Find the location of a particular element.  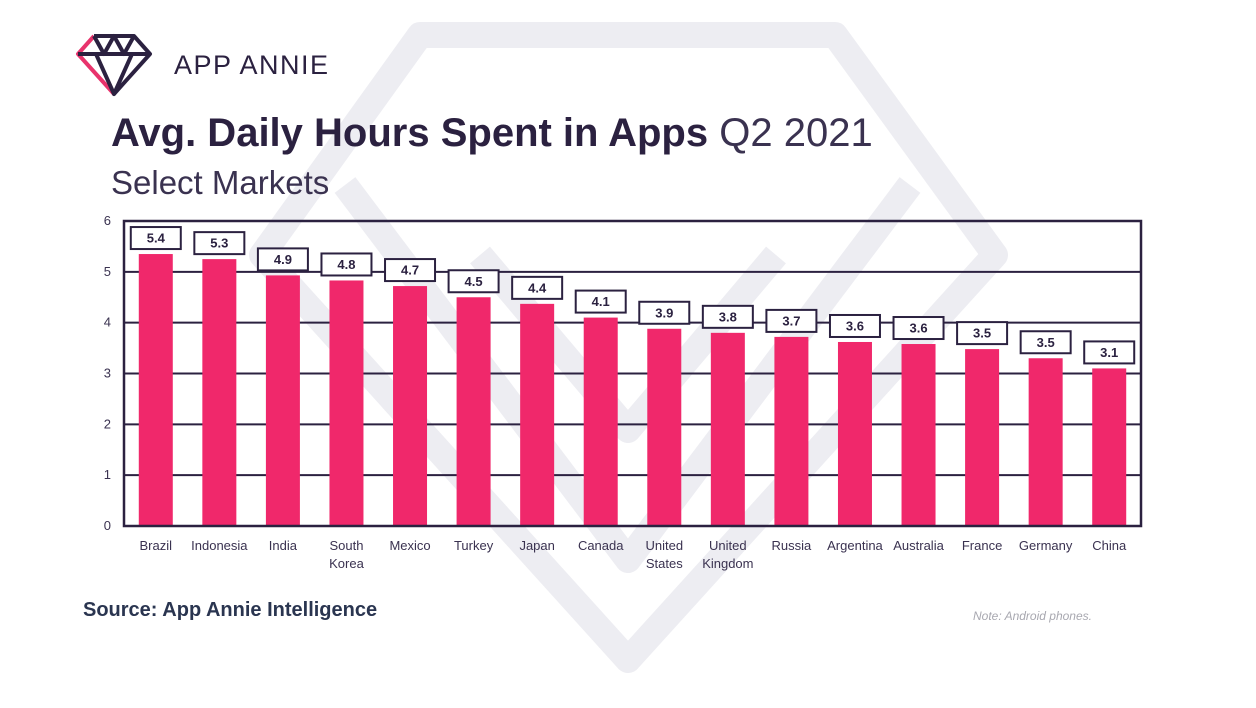

data-label: 4.7 is located at coordinates (410, 270).